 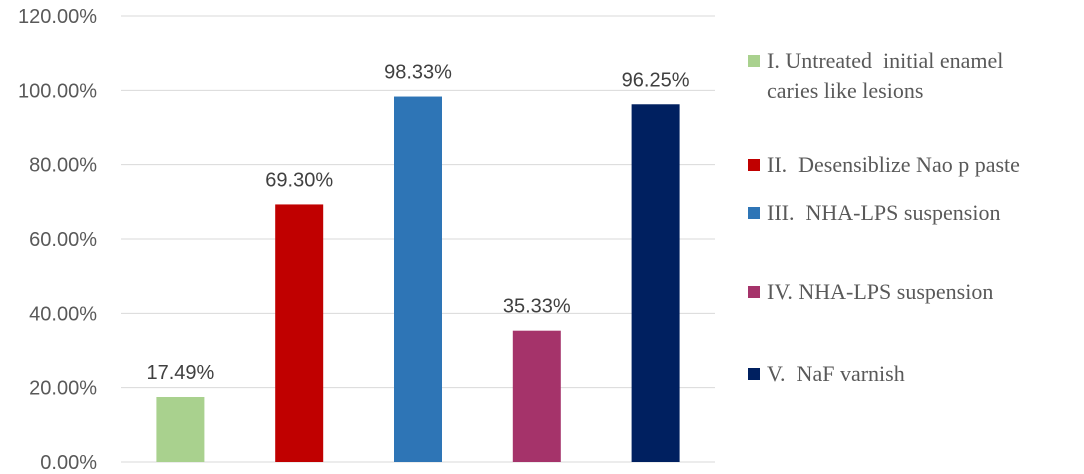 What do you see at coordinates (418, 73) in the screenshot?
I see `data-label: 98.33%` at bounding box center [418, 73].